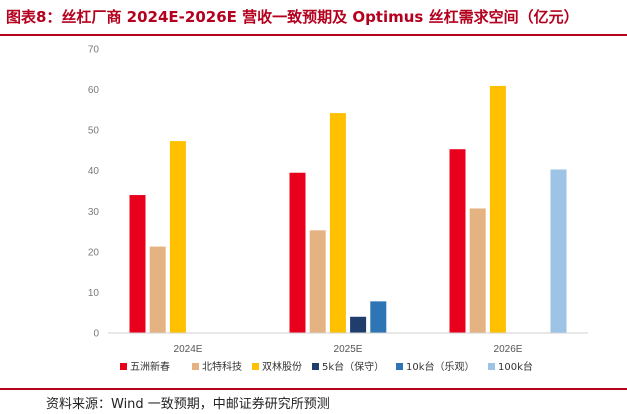 The height and width of the screenshot is (414, 627). I want to click on x-tick-label: 2024E, so click(188, 349).